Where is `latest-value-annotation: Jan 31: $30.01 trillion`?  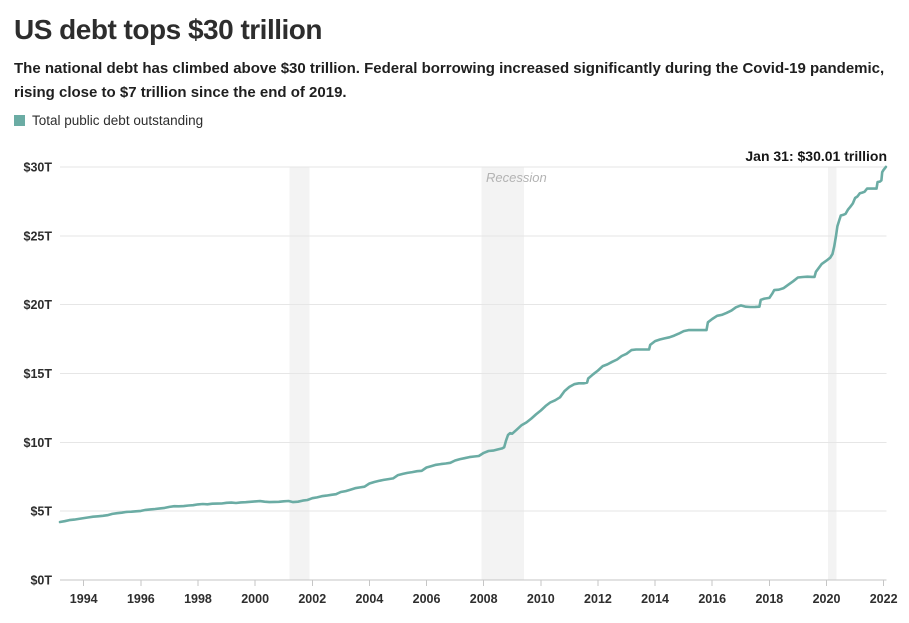 latest-value-annotation: Jan 31: $30.01 trillion is located at coordinates (816, 156).